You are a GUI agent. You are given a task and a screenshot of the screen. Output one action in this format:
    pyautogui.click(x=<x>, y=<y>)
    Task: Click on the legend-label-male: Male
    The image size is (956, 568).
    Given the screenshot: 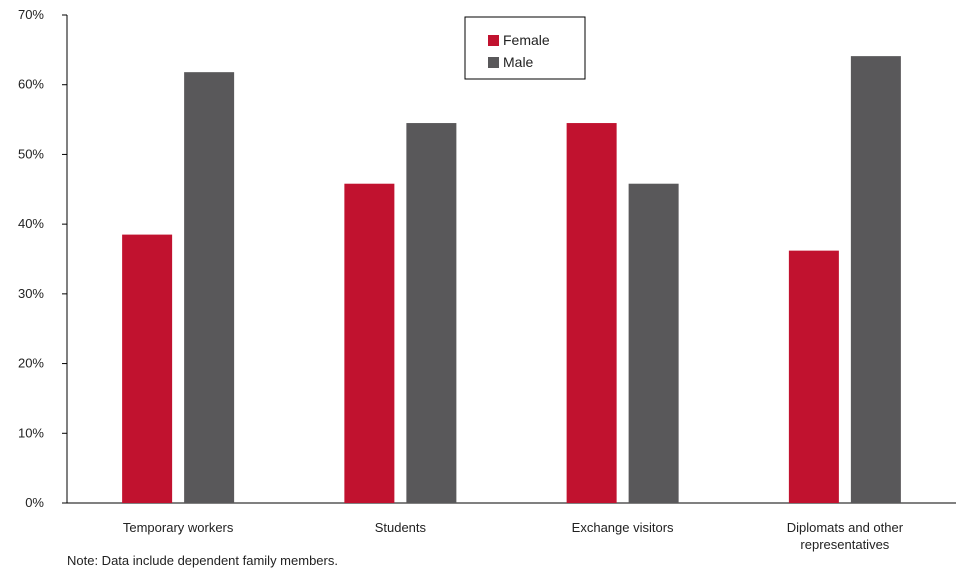 What is the action you would take?
    pyautogui.click(x=518, y=62)
    